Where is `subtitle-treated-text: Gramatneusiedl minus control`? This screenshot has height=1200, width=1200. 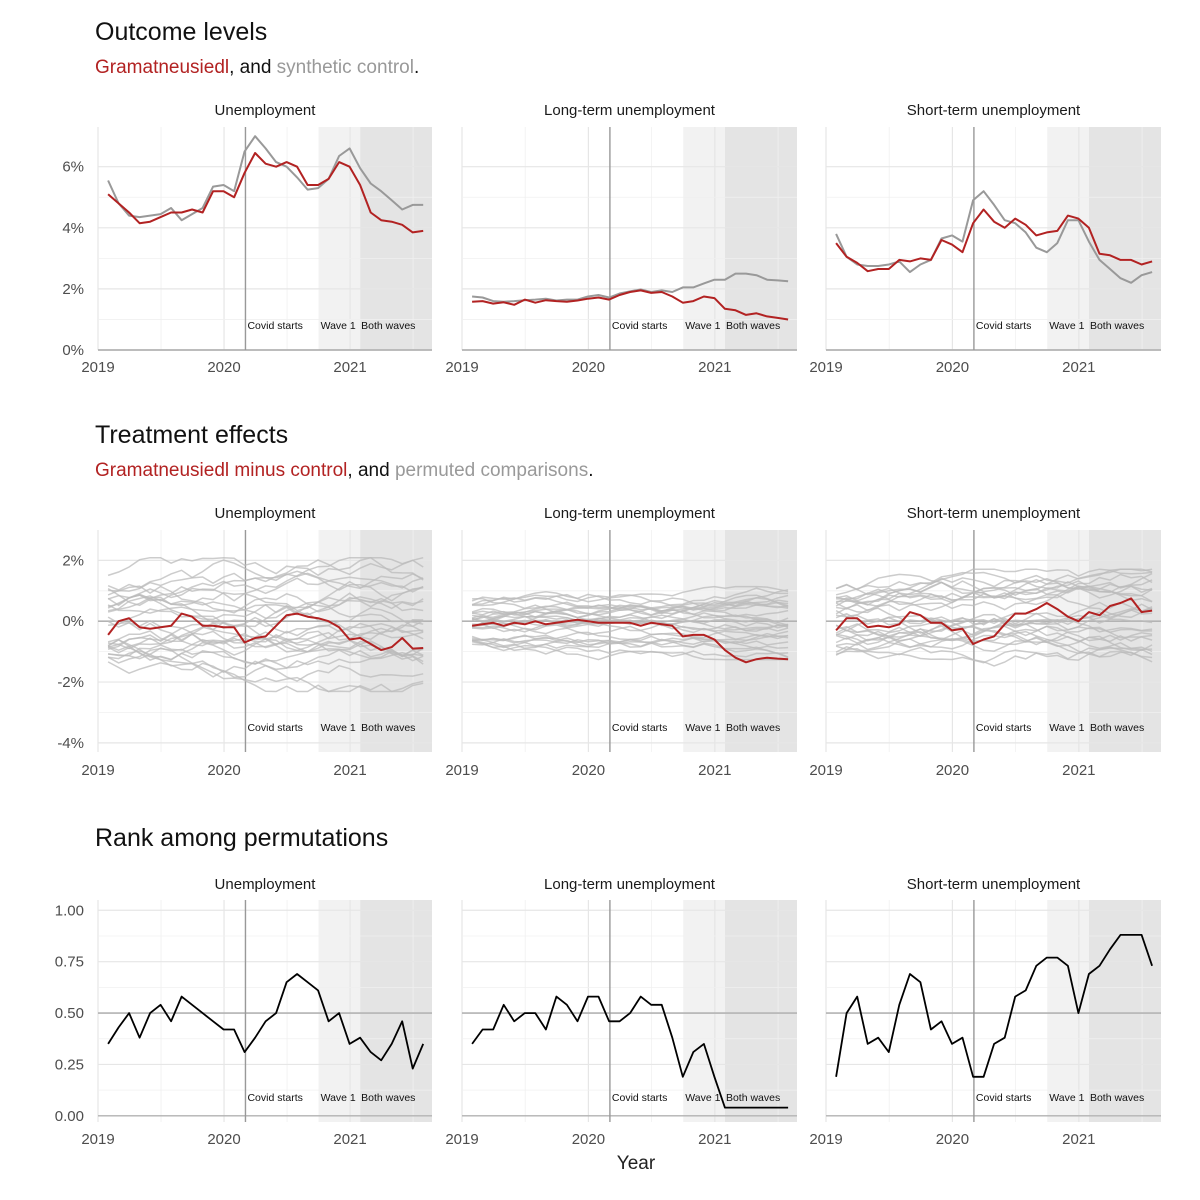 subtitle-treated-text: Gramatneusiedl minus control is located at coordinates (221, 470).